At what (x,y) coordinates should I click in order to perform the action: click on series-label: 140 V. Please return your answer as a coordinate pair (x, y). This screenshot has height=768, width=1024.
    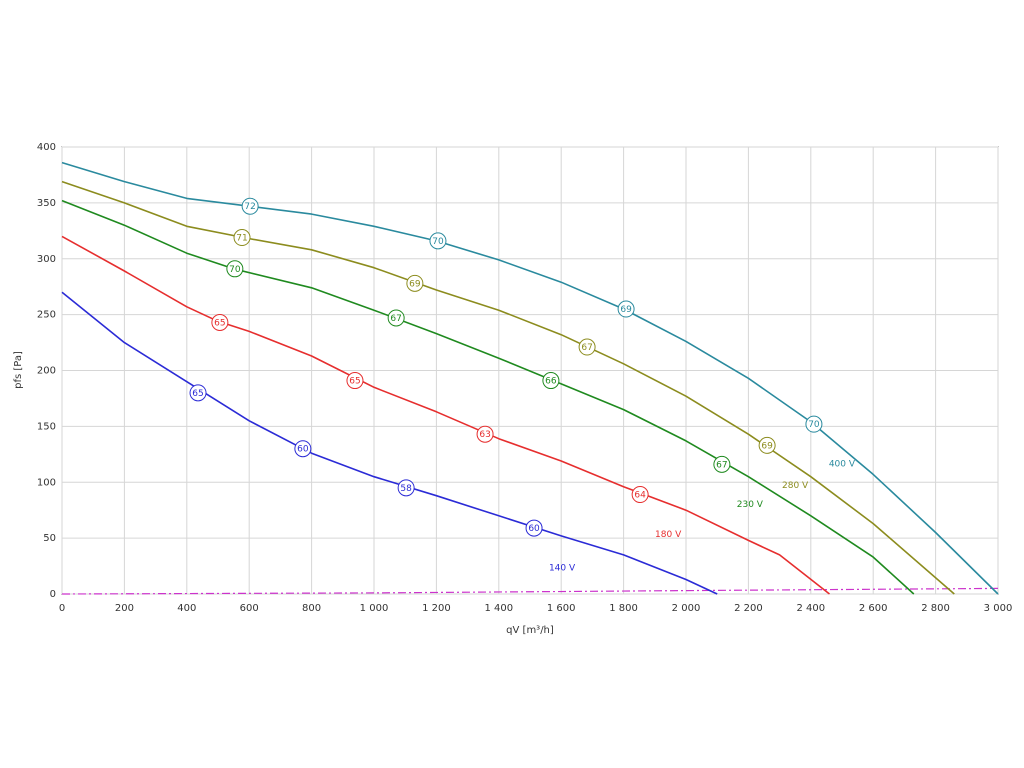
    Looking at the image, I should click on (562, 569).